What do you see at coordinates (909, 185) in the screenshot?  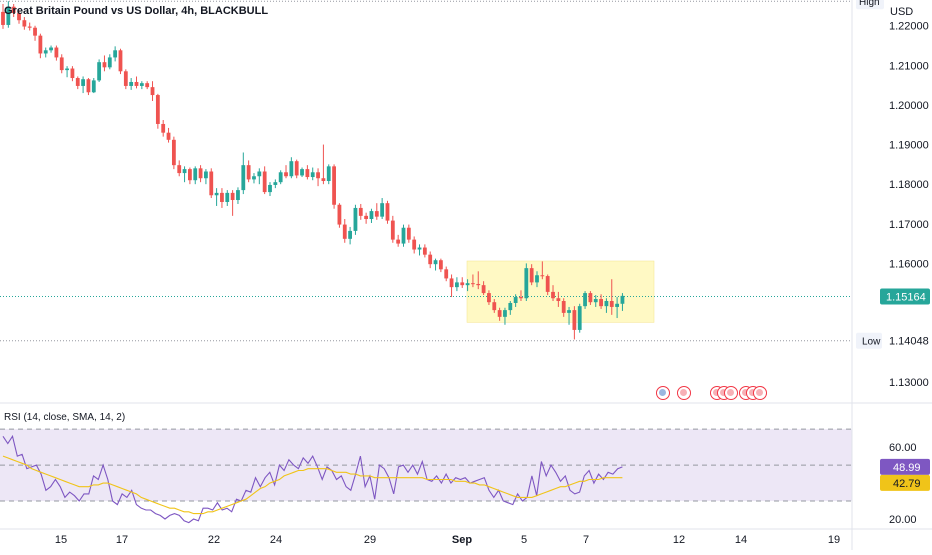 I see `price-tick-label: 1.18000` at bounding box center [909, 185].